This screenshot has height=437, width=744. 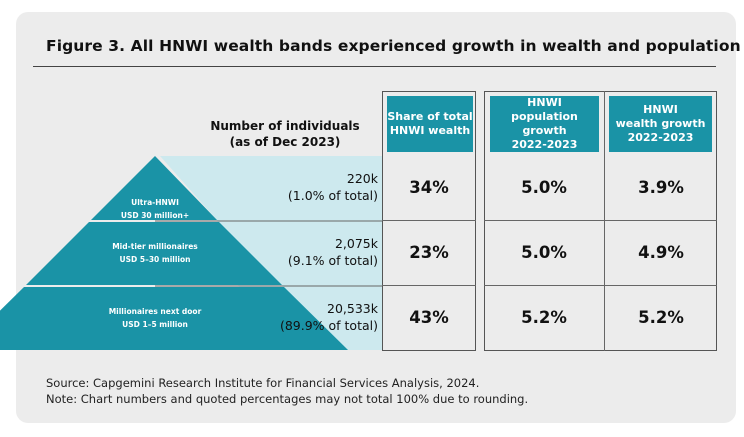 What do you see at coordinates (155, 215) in the screenshot?
I see `tier-range: USD 30 million+` at bounding box center [155, 215].